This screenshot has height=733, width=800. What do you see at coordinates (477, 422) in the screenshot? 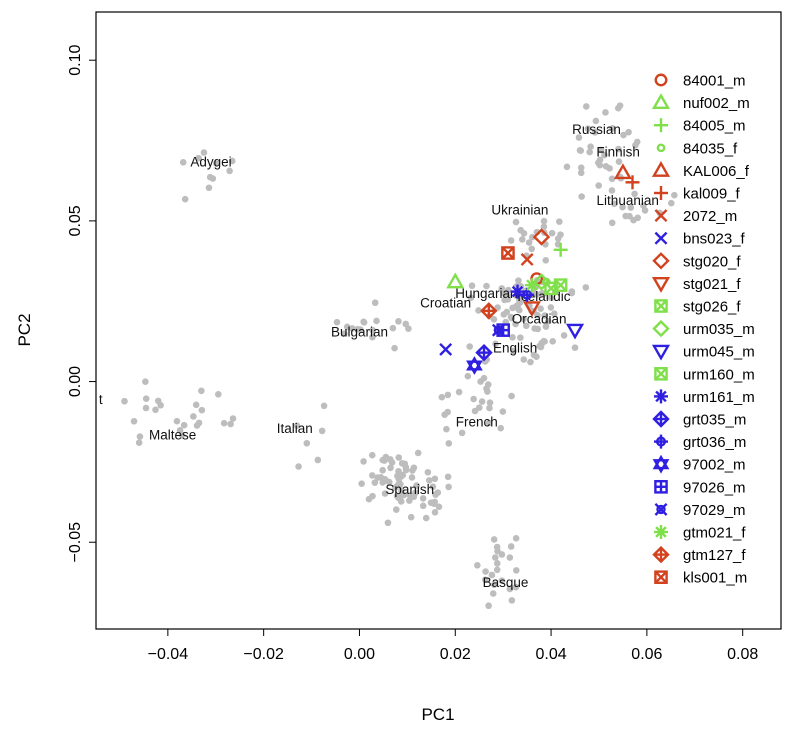
I see `population-label: French` at bounding box center [477, 422].